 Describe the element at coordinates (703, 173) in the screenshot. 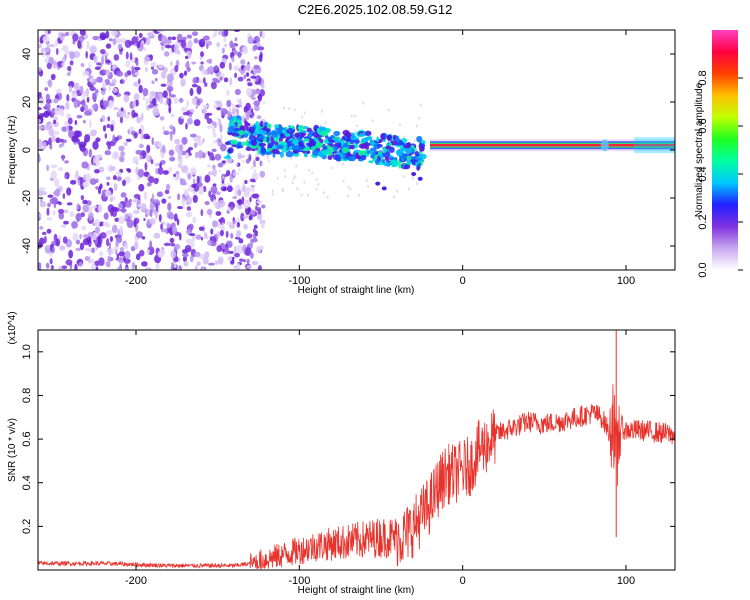

I see `colorbar-tick-label: 0.4` at that location.